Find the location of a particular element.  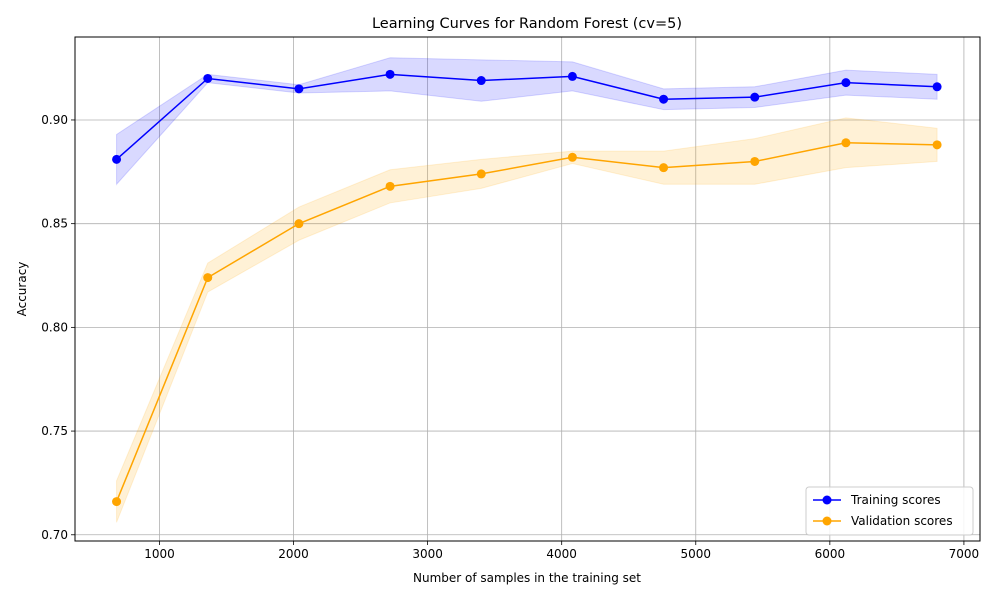

legend-validation-label: Validation scores is located at coordinates (902, 521).